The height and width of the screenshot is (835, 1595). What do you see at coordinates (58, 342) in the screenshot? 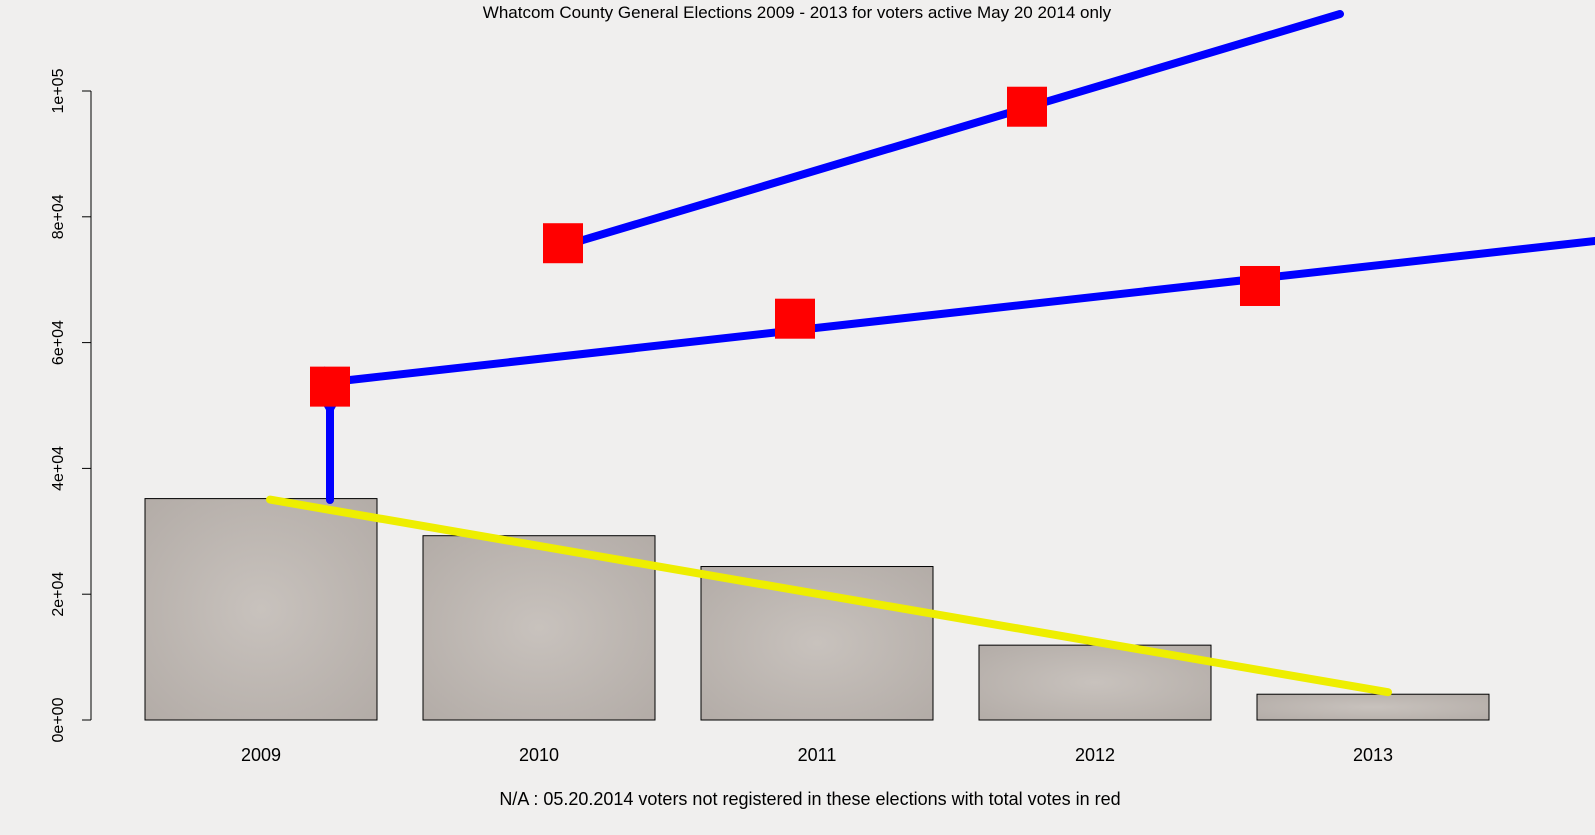
I see `y-tick-label: 6e+04` at bounding box center [58, 342].